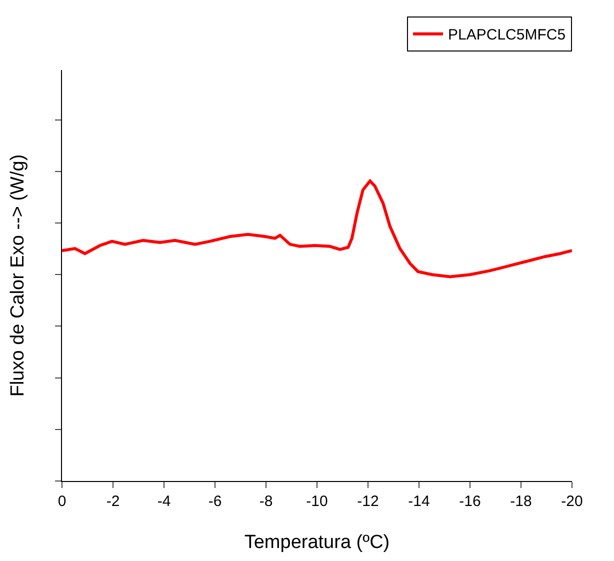  What do you see at coordinates (507, 35) in the screenshot?
I see `legend-label: PLAPCLC5MFC5` at bounding box center [507, 35].